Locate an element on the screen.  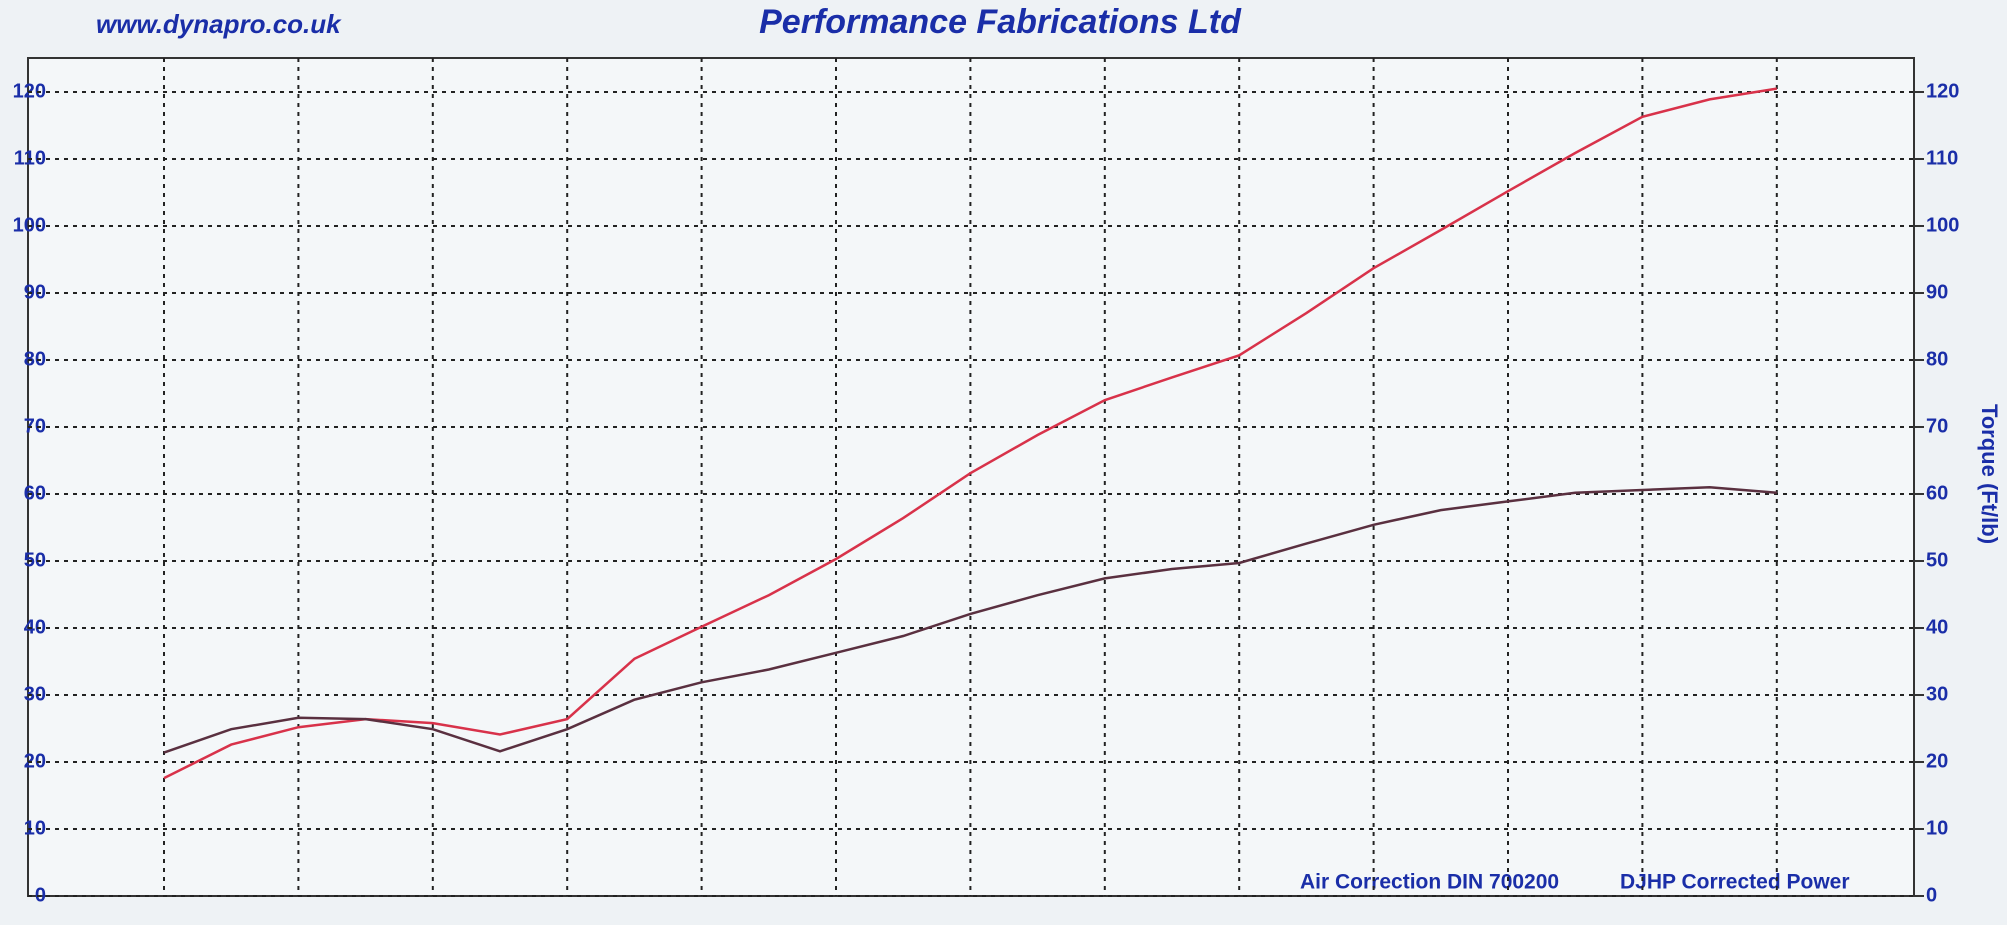
y2-tick-label: 100 is located at coordinates (1942, 225).